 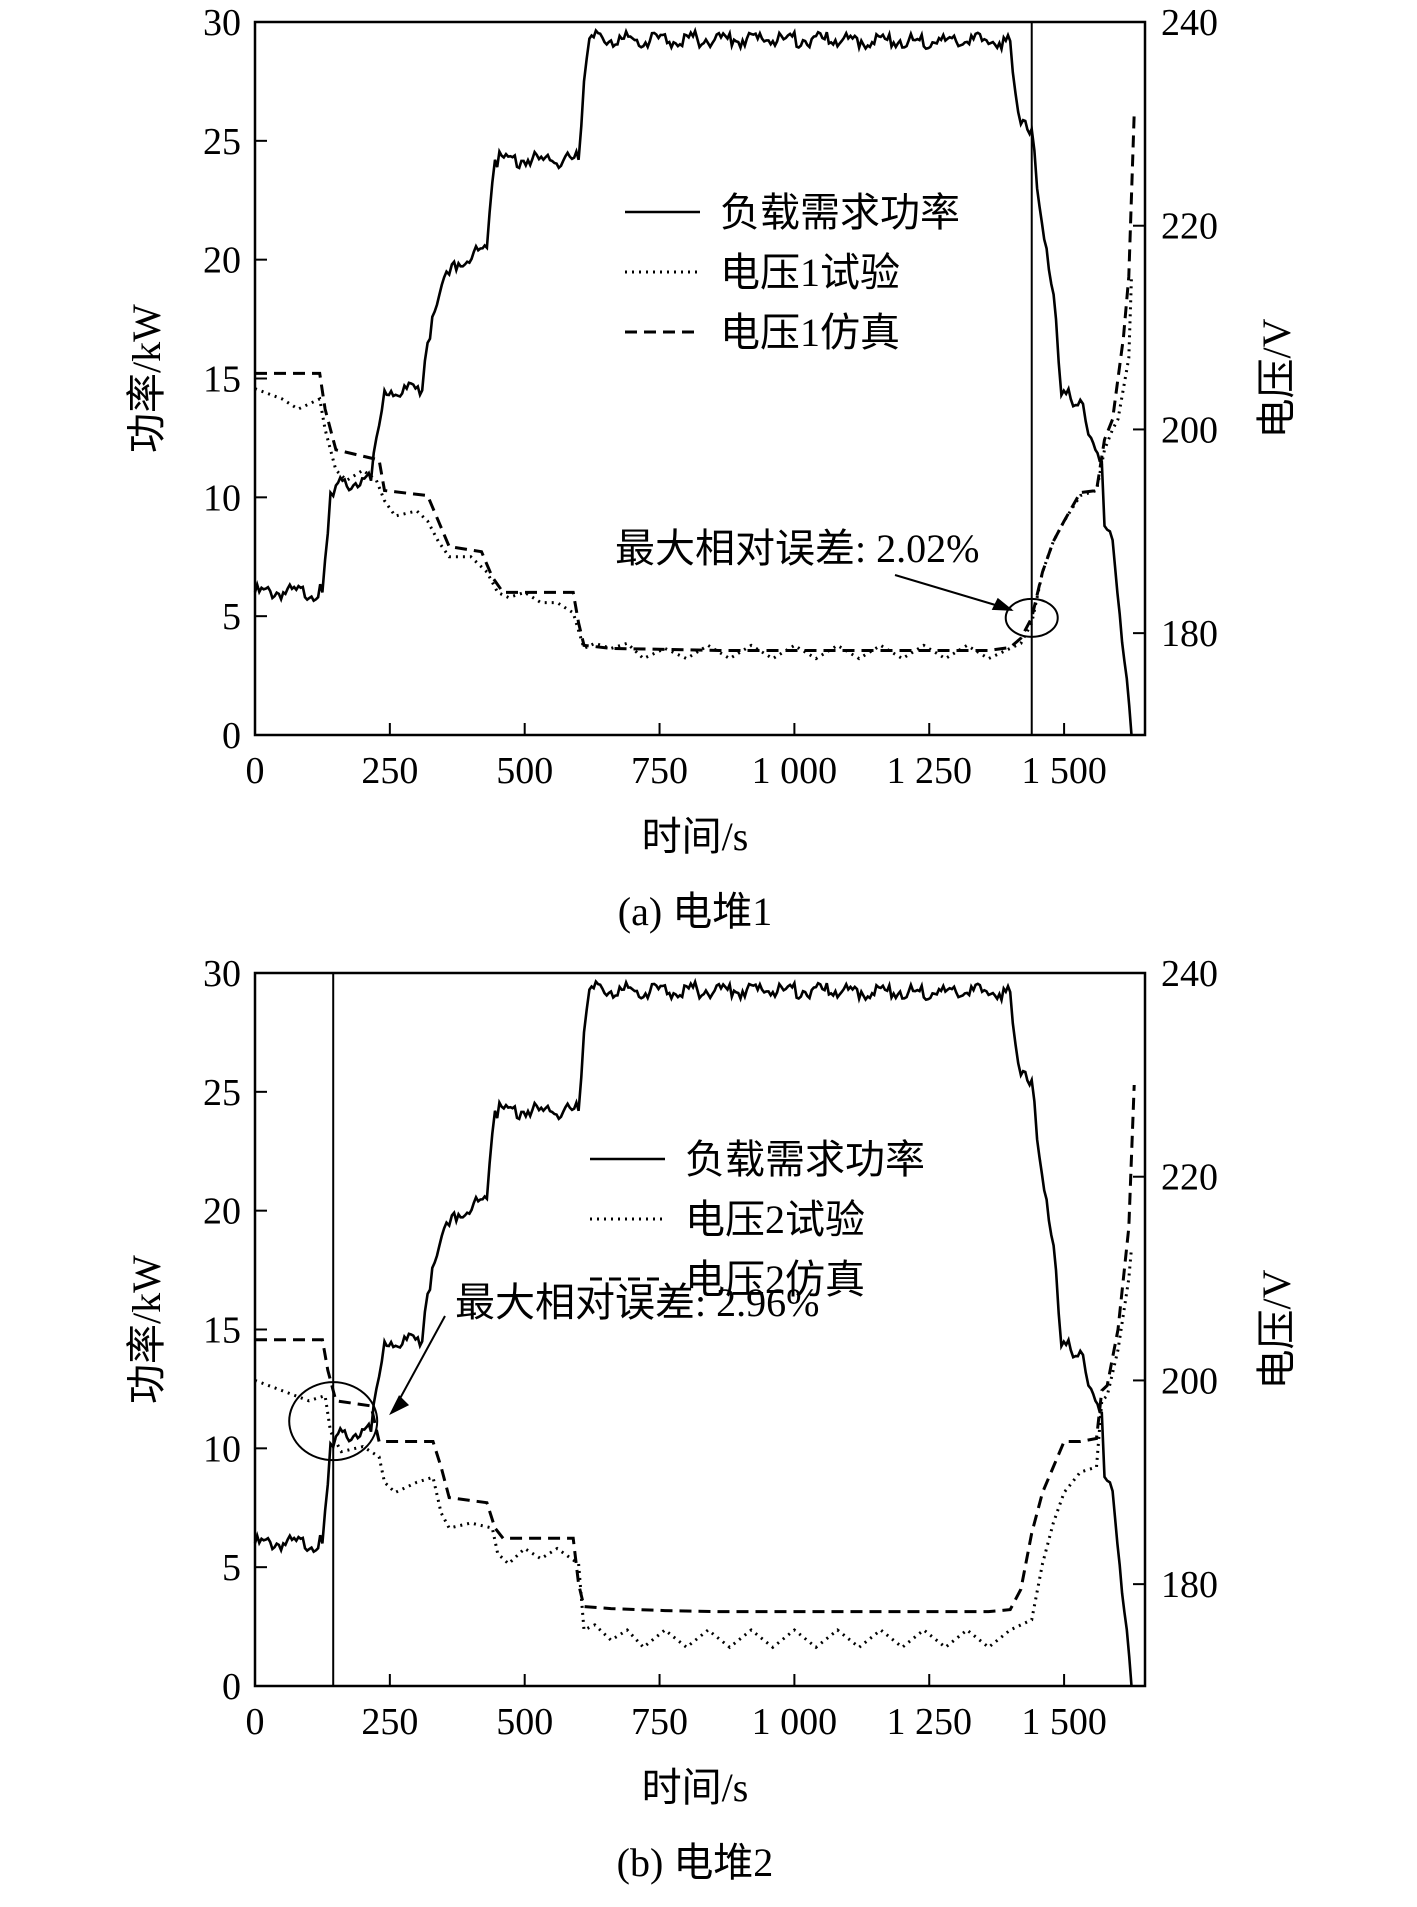 What do you see at coordinates (810, 272) in the screenshot?
I see `legend-label: 电压1试验` at bounding box center [810, 272].